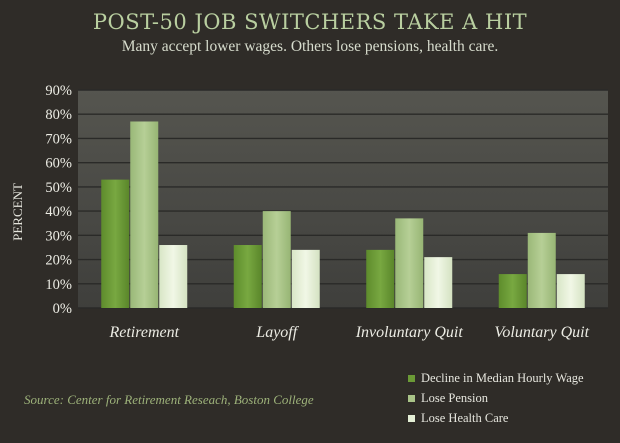  What do you see at coordinates (58, 115) in the screenshot?
I see `y-tick-label: 80%` at bounding box center [58, 115].